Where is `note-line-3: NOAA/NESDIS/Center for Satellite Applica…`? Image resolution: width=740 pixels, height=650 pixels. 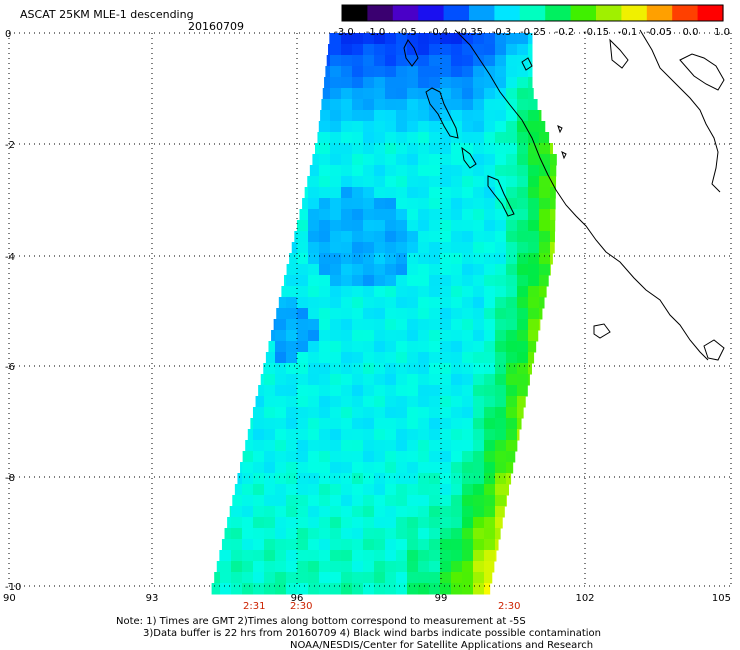
note-line-3: NOAA/NESDIS/Center for Satellite Applica… is located at coordinates (441, 645).